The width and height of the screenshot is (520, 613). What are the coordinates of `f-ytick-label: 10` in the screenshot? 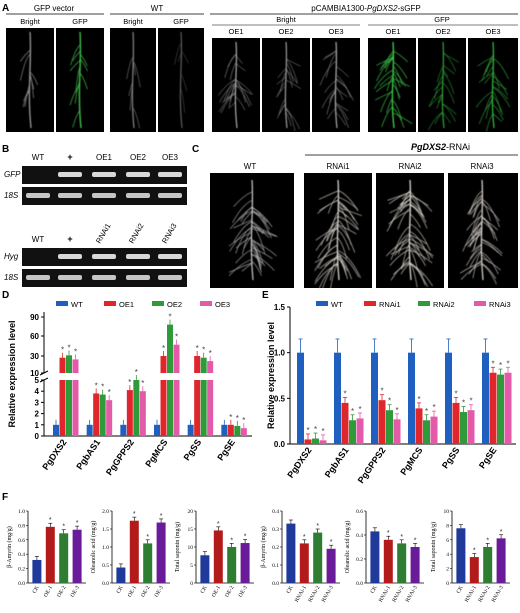 It's located at (191, 548).